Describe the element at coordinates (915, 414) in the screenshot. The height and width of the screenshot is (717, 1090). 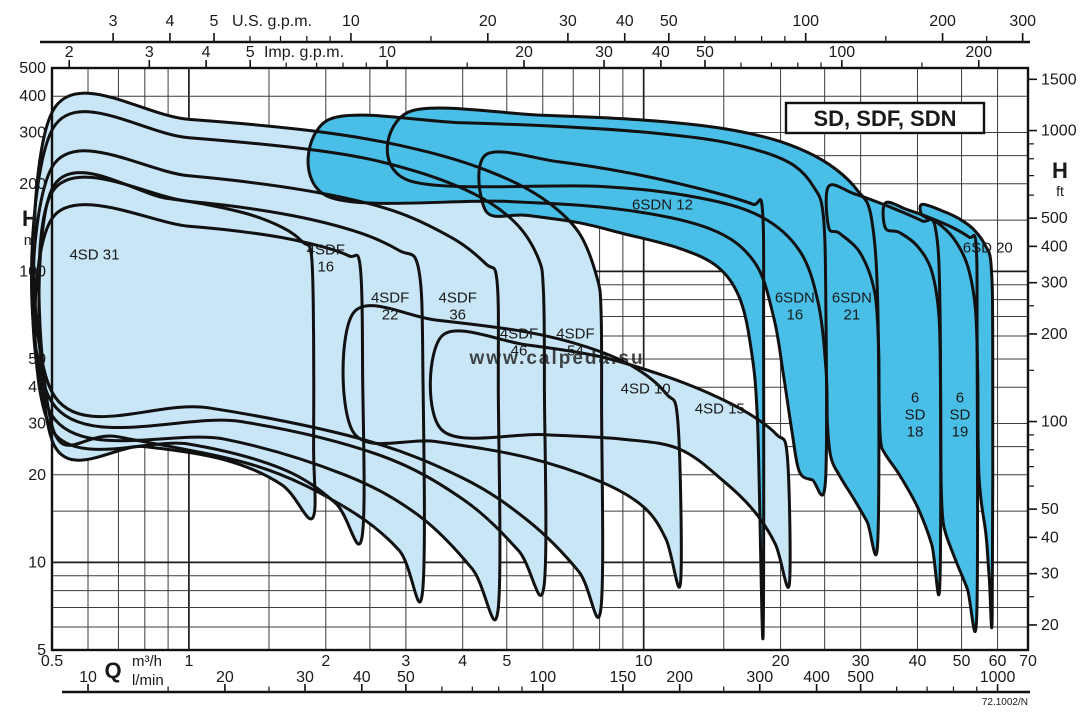
I see `model-label: SD` at that location.